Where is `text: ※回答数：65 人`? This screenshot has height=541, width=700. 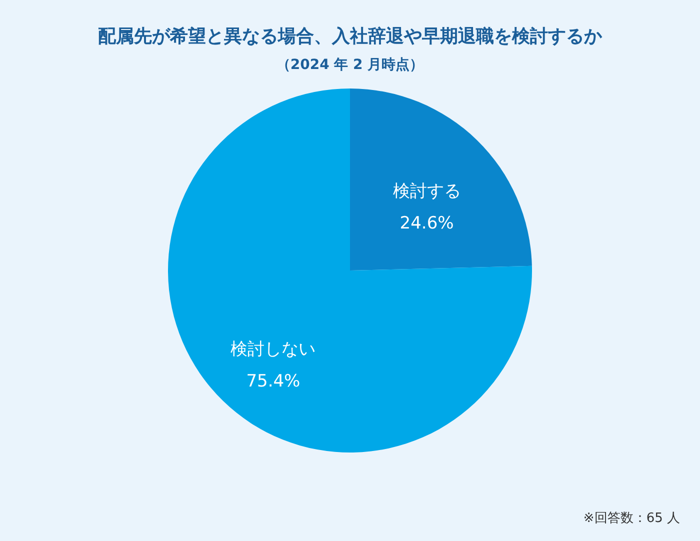
text: ※回答数：65 人 is located at coordinates (631, 518).